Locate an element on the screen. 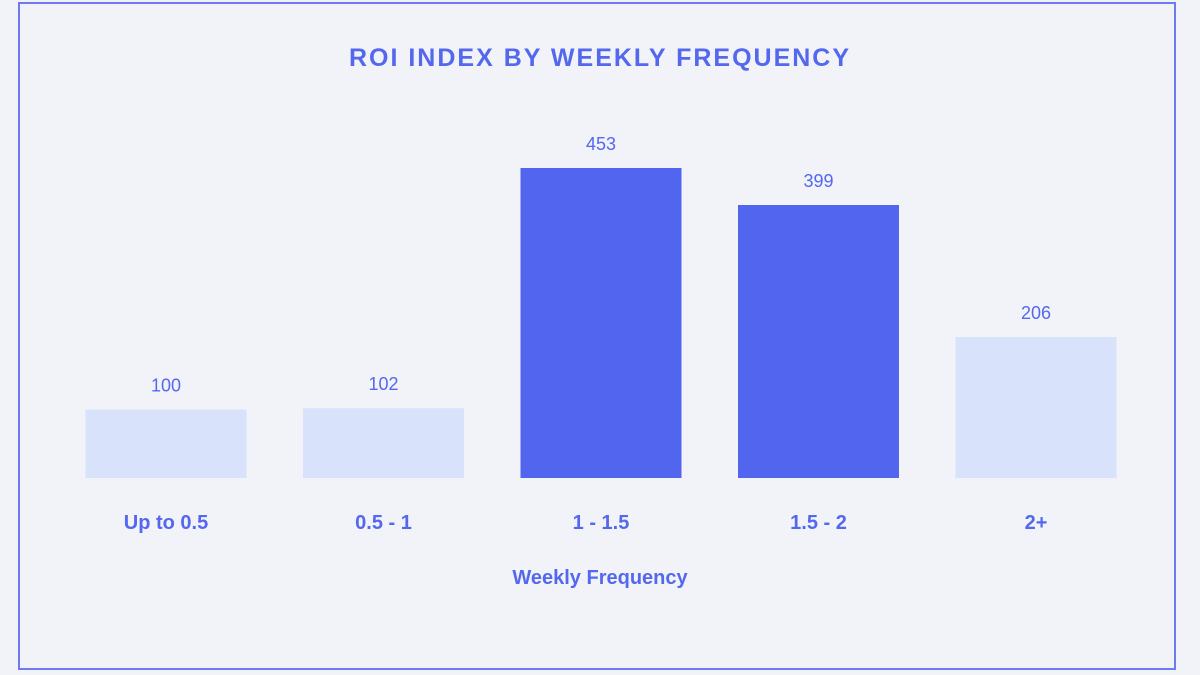  chart-title: ROI INDEX BY WEEKLY FREQUENCY is located at coordinates (600, 58).